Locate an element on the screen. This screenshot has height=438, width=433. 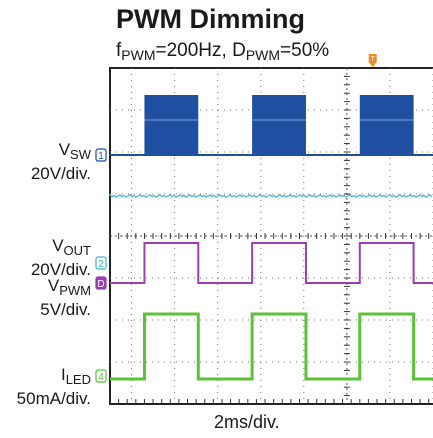
channel-marker-label: 2 is located at coordinates (101, 264).